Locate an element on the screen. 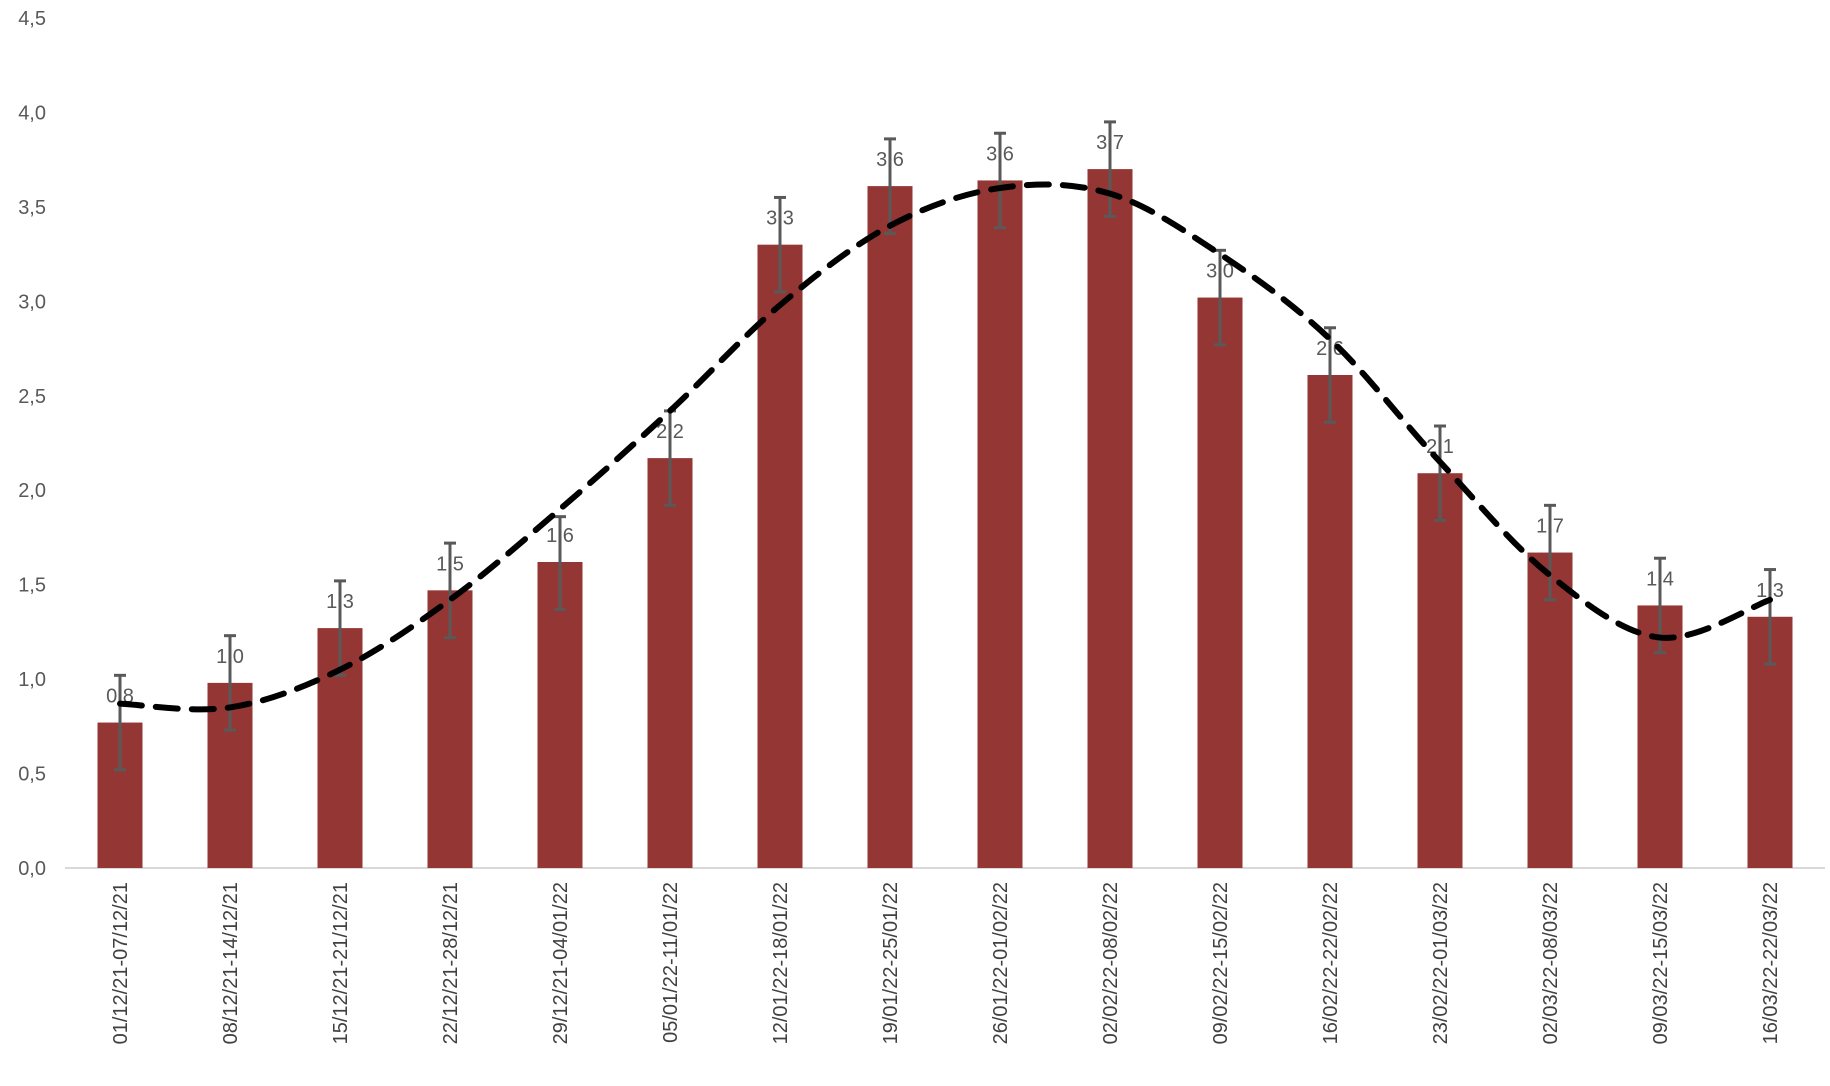  y-tick-label: 1,0 is located at coordinates (32, 680).